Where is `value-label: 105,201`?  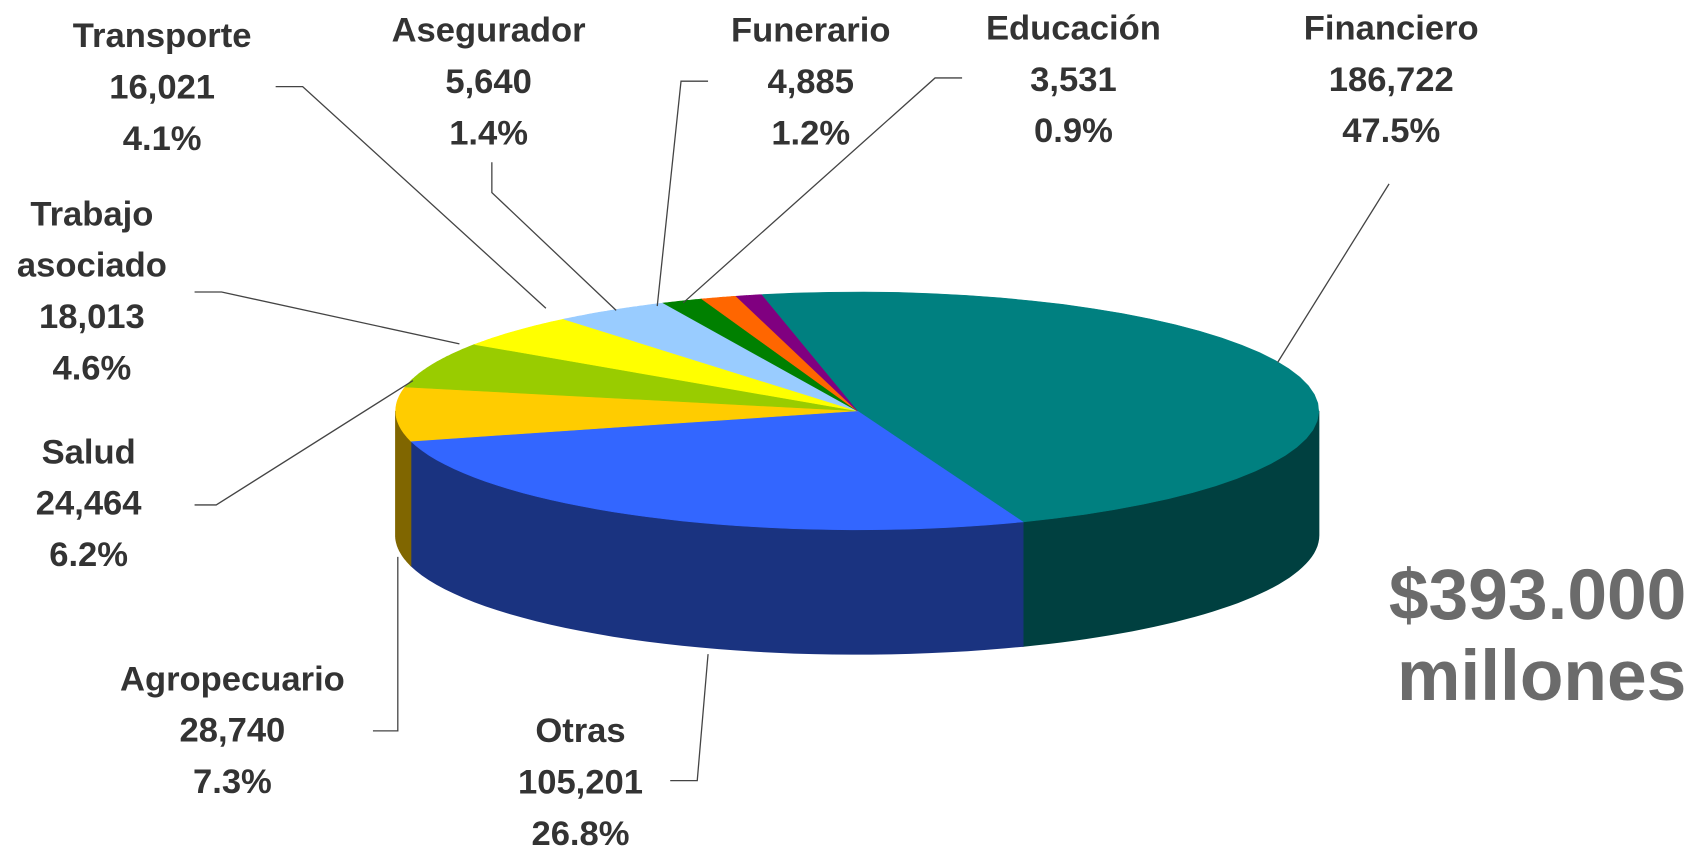 value-label: 105,201 is located at coordinates (580, 783).